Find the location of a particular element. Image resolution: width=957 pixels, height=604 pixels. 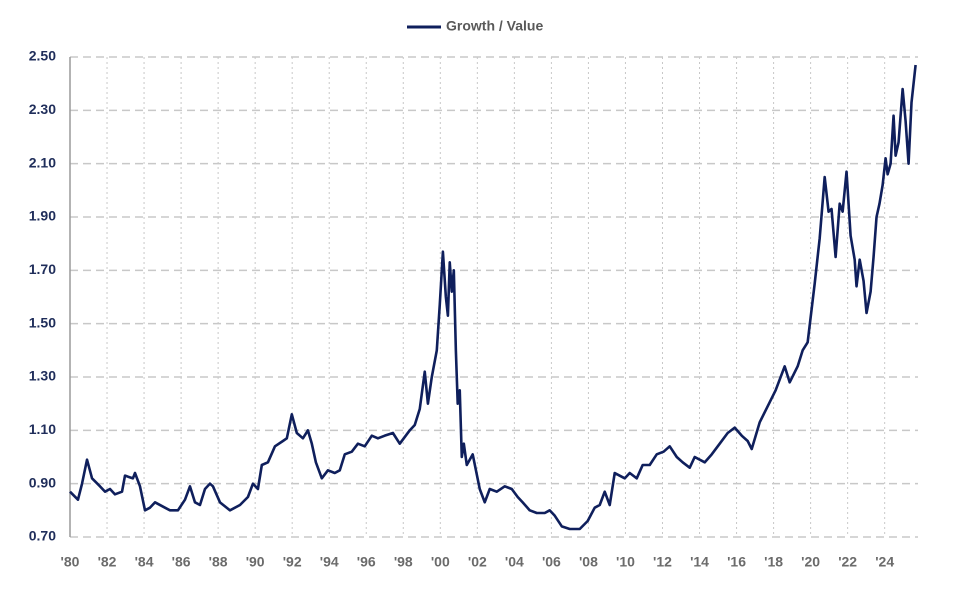

x-tick-label: '02 is located at coordinates (477, 562).